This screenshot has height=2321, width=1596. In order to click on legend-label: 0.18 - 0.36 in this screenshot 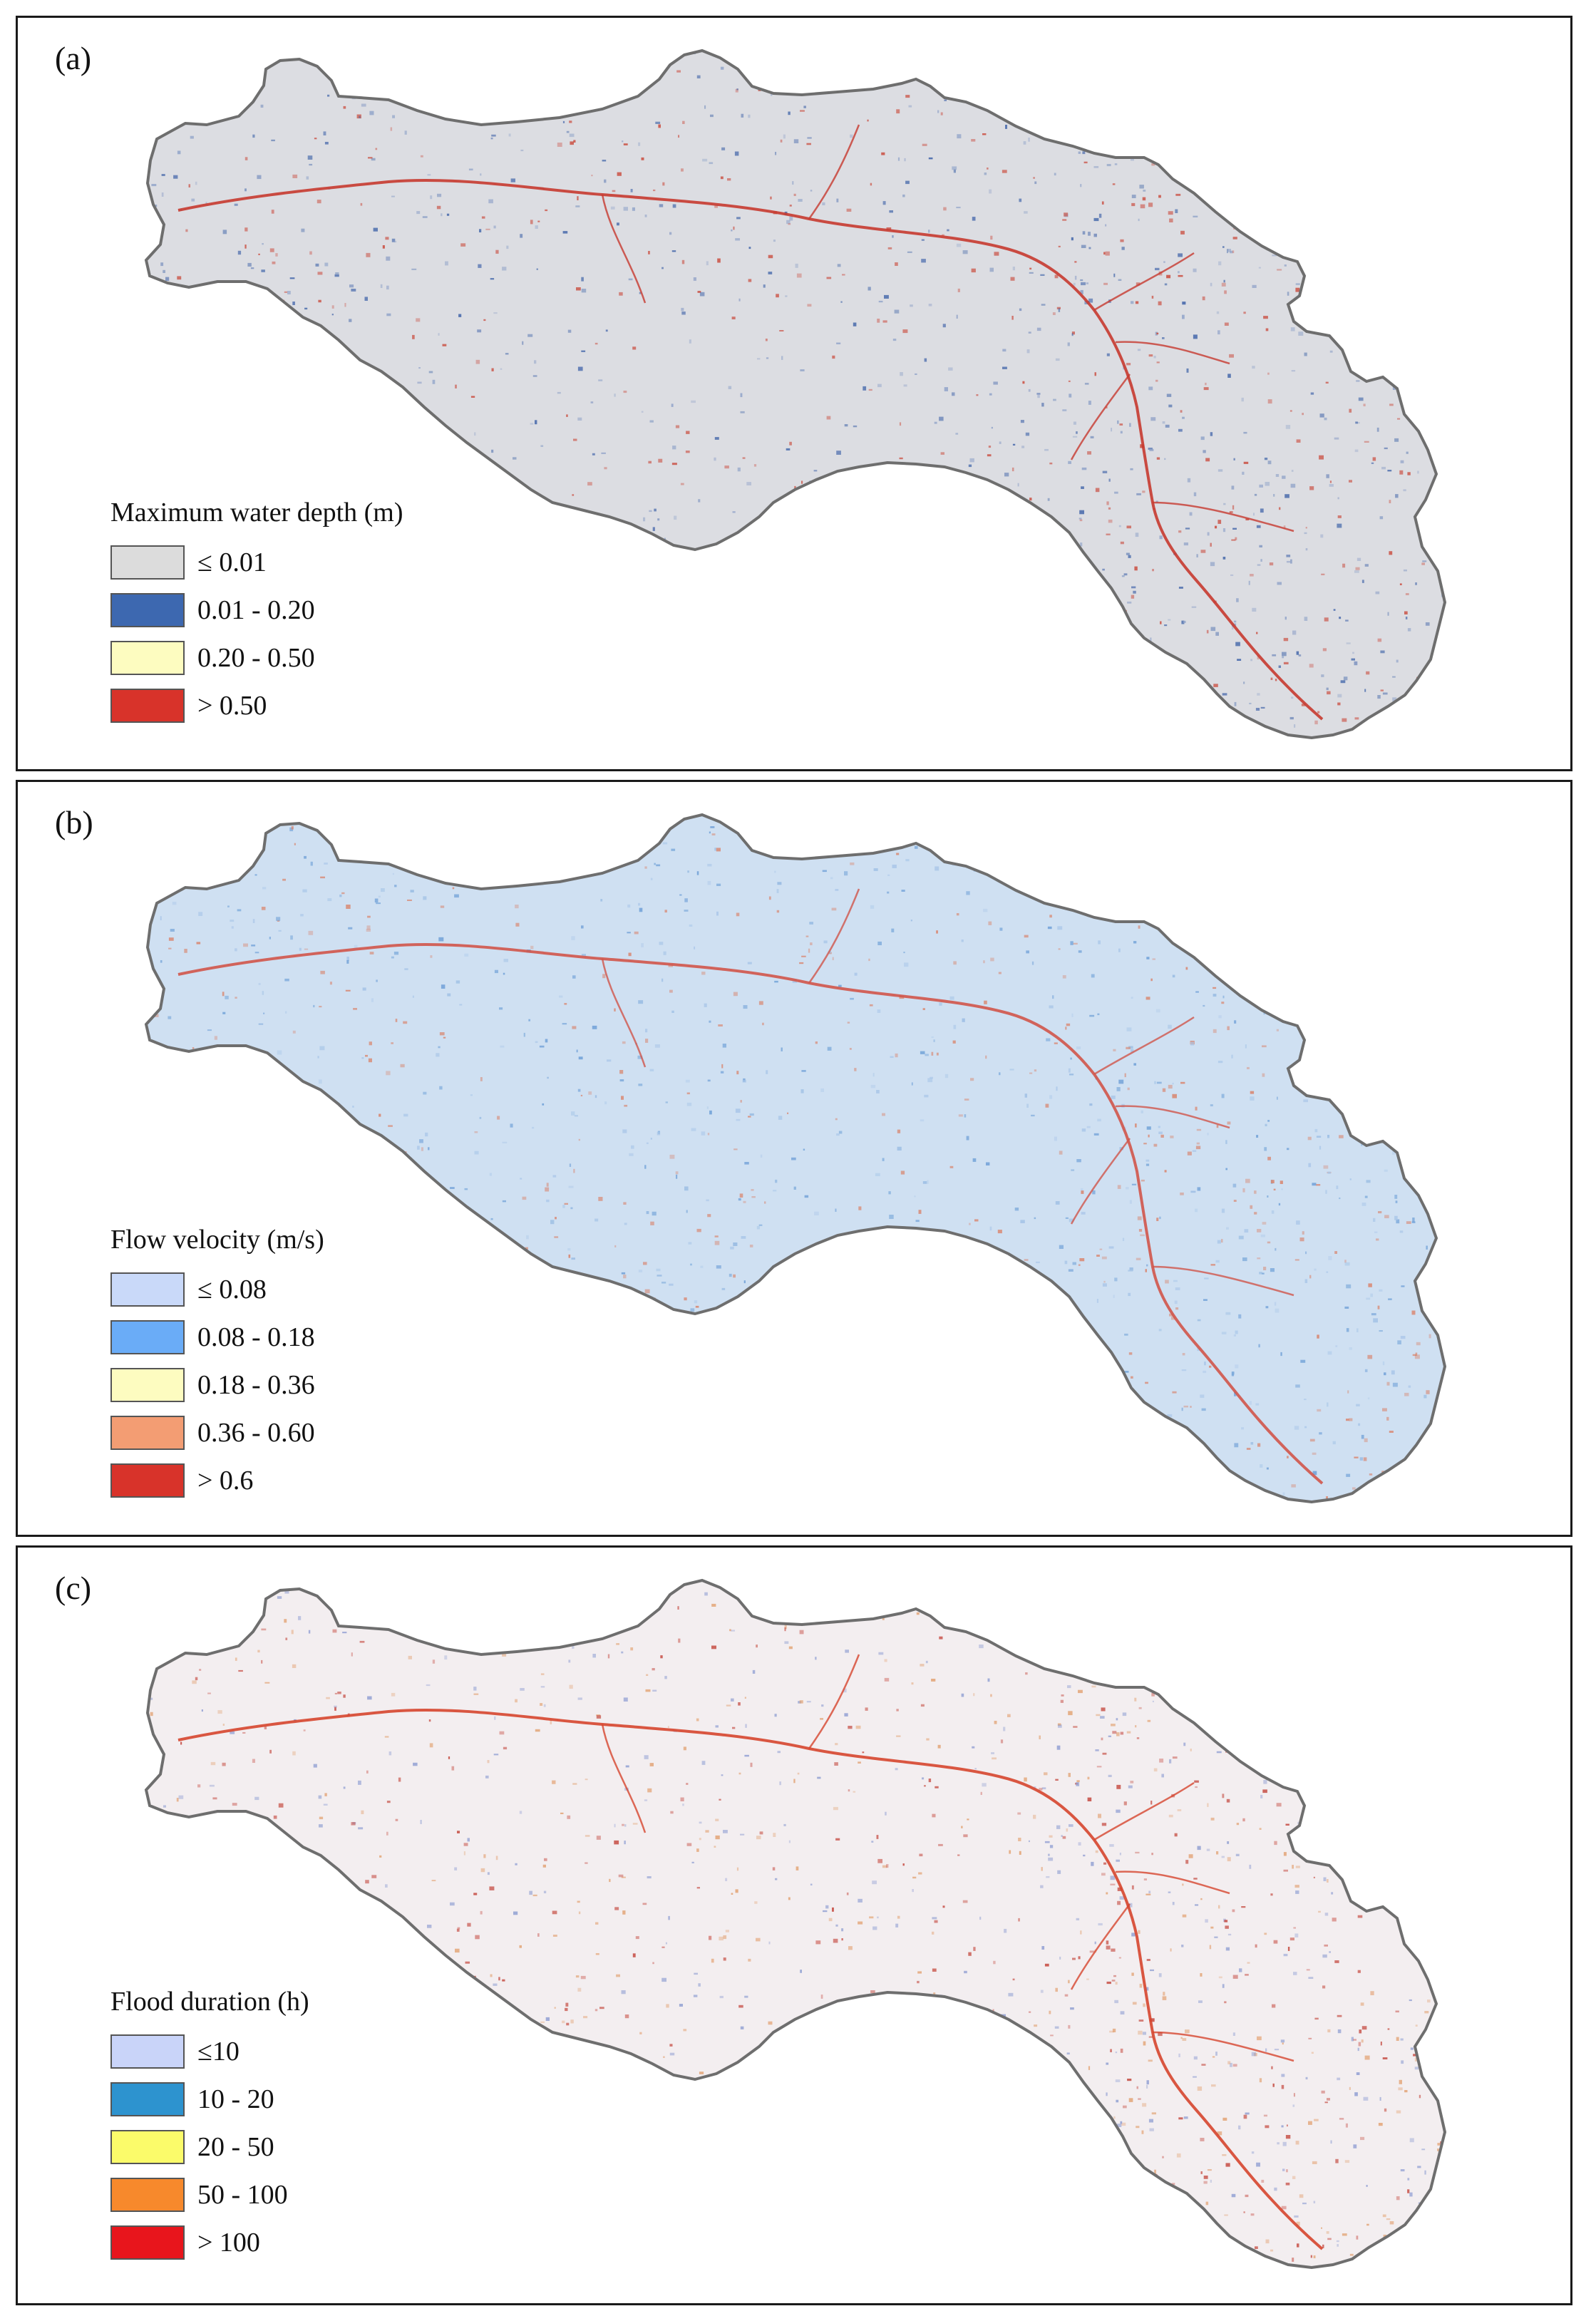, I will do `click(256, 1384)`.